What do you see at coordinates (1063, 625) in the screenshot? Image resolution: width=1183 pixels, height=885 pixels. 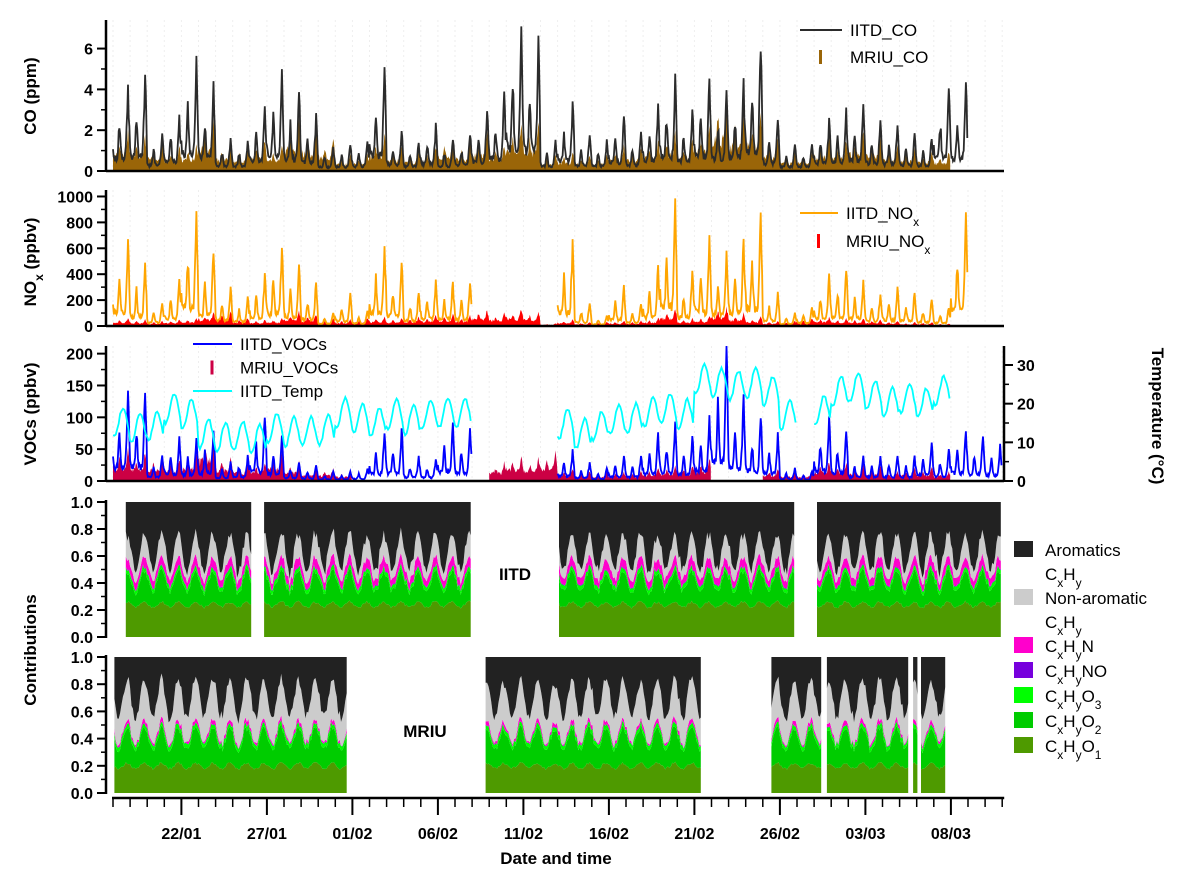 I see `legend-label: CxHy` at bounding box center [1063, 625].